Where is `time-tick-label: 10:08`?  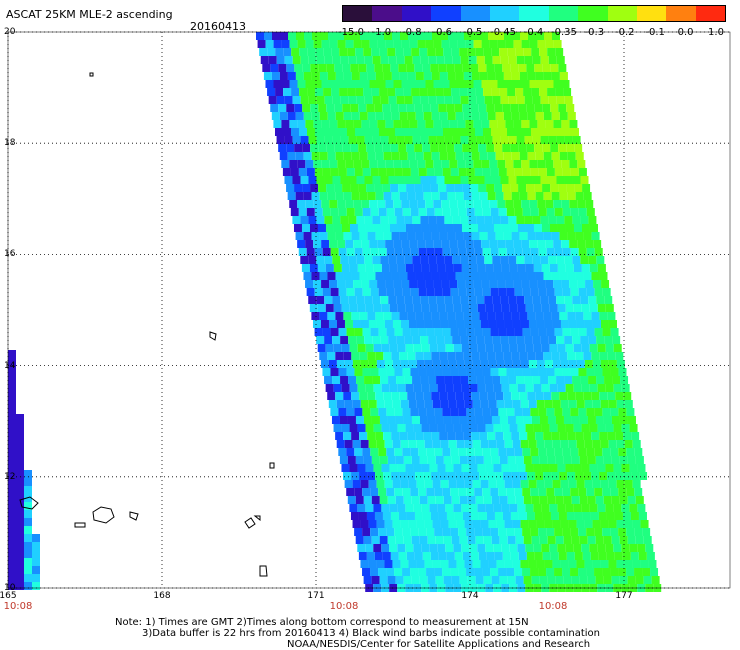
time-tick-label: 10:08 is located at coordinates (18, 606).